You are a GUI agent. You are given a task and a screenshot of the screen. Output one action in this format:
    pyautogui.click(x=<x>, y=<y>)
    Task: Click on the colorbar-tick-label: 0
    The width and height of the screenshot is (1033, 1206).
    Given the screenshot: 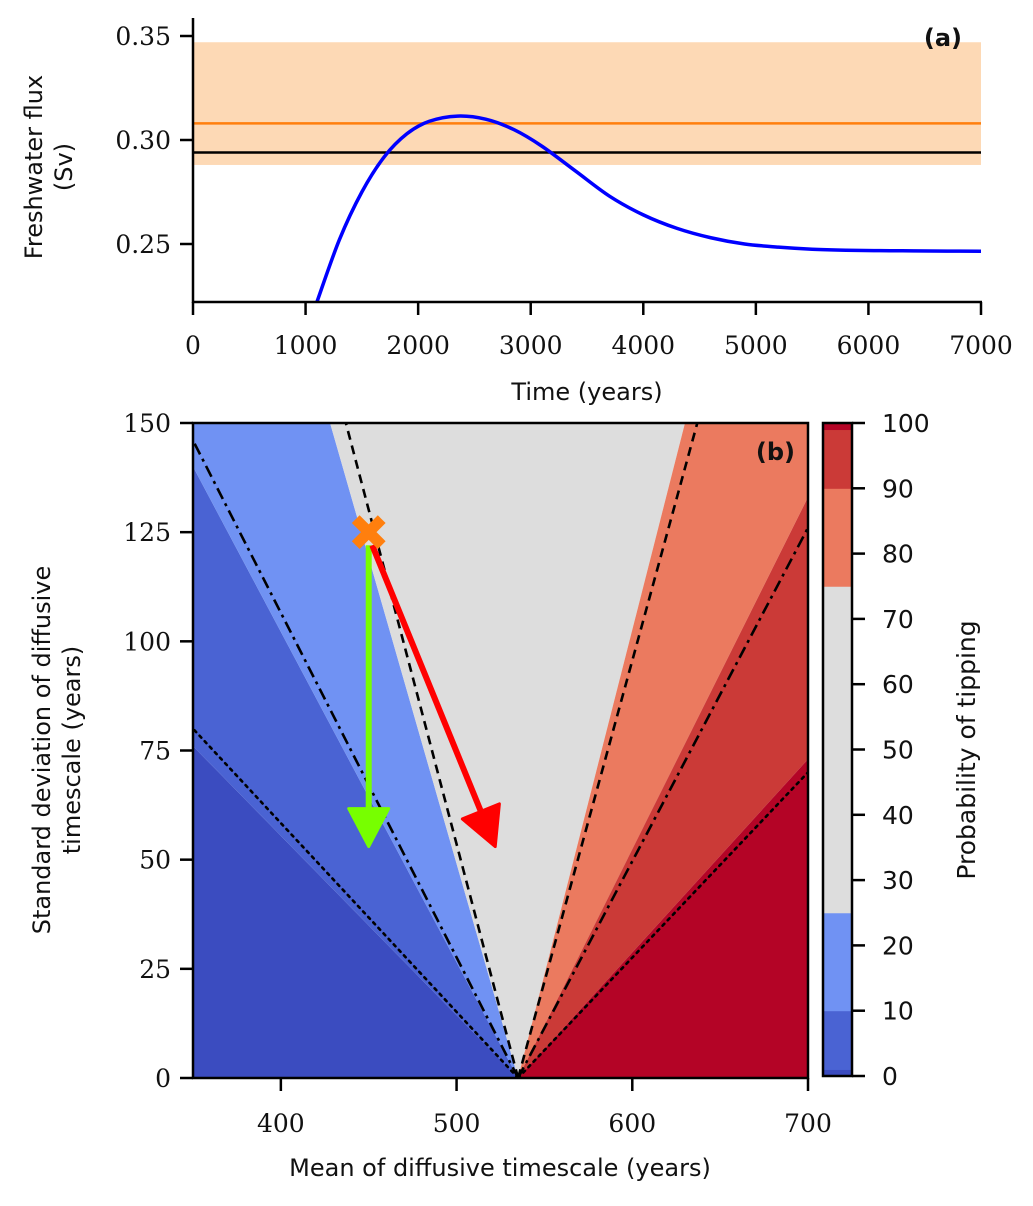 What is the action you would take?
    pyautogui.click(x=890, y=1076)
    